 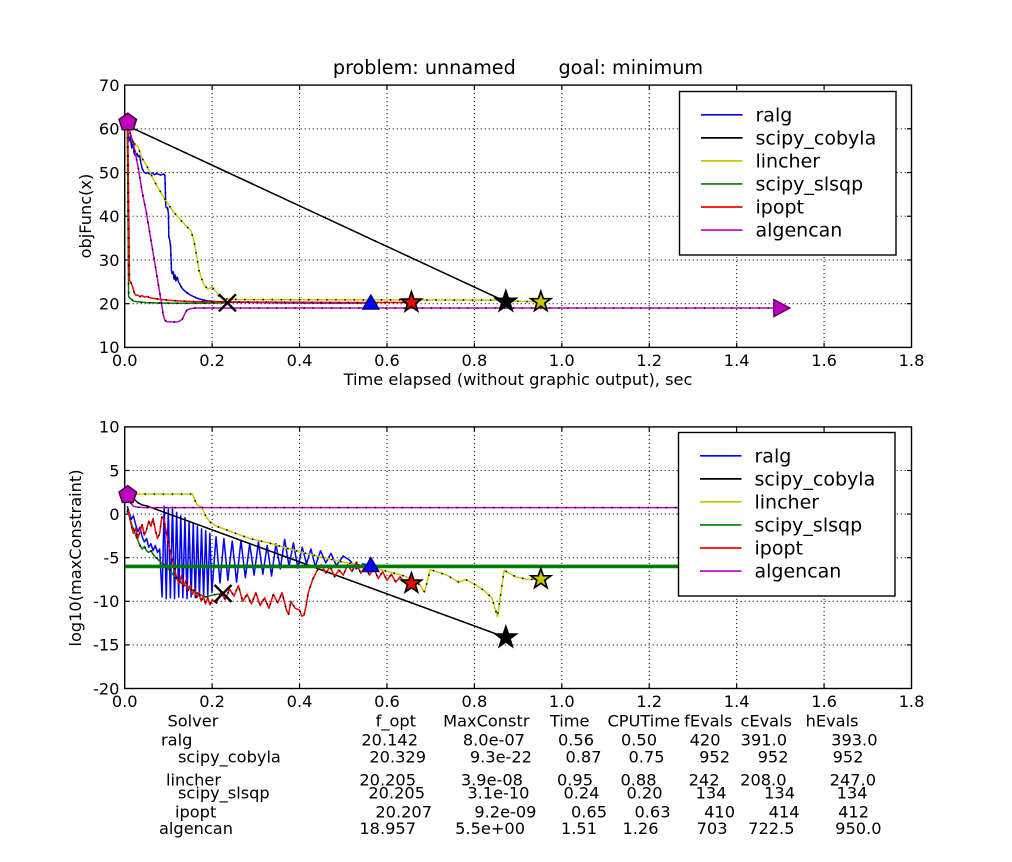 What do you see at coordinates (396, 722) in the screenshot?
I see `table-header-f_opt: f_opt` at bounding box center [396, 722].